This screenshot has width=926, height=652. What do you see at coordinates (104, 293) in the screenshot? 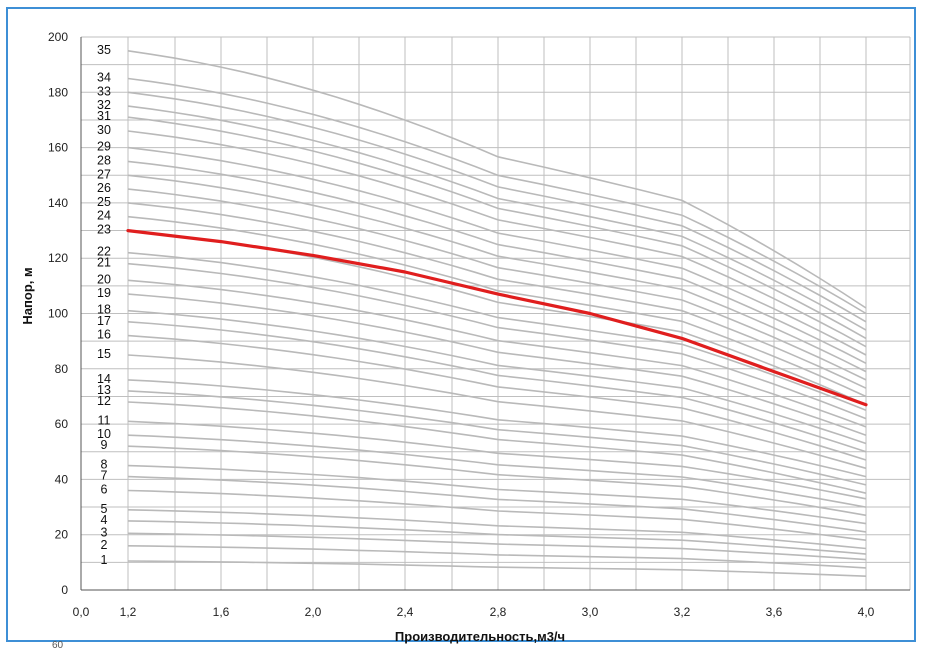
I see `stage-label: 19` at bounding box center [104, 293].